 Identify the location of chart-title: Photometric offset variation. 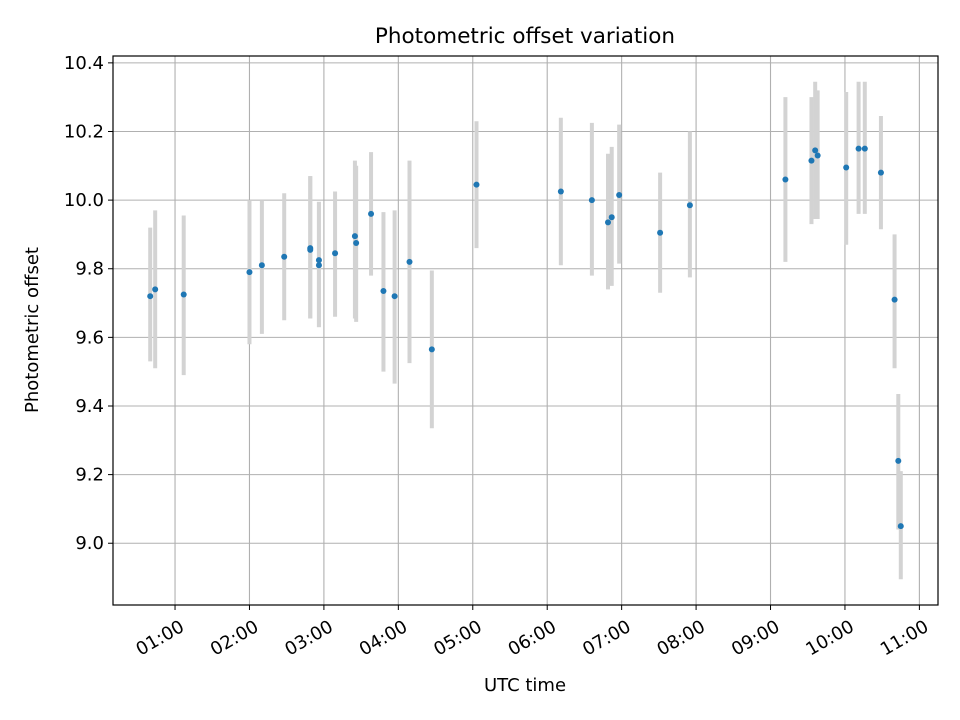
(525, 36).